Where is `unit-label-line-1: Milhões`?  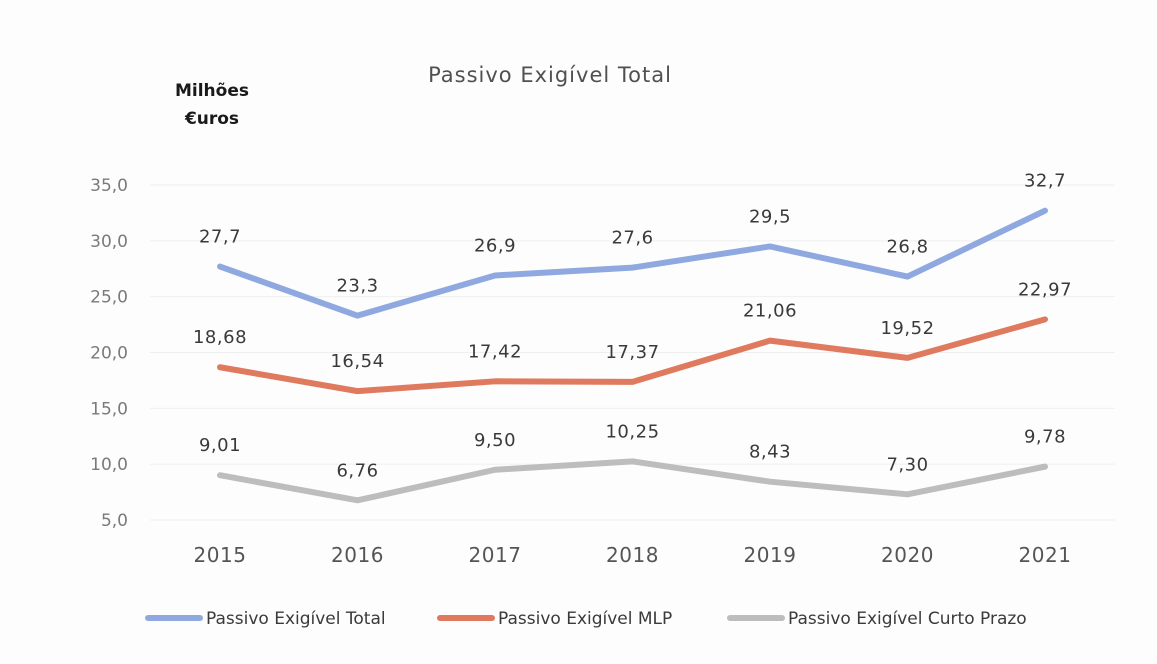
unit-label-line-1: Milhões is located at coordinates (212, 91).